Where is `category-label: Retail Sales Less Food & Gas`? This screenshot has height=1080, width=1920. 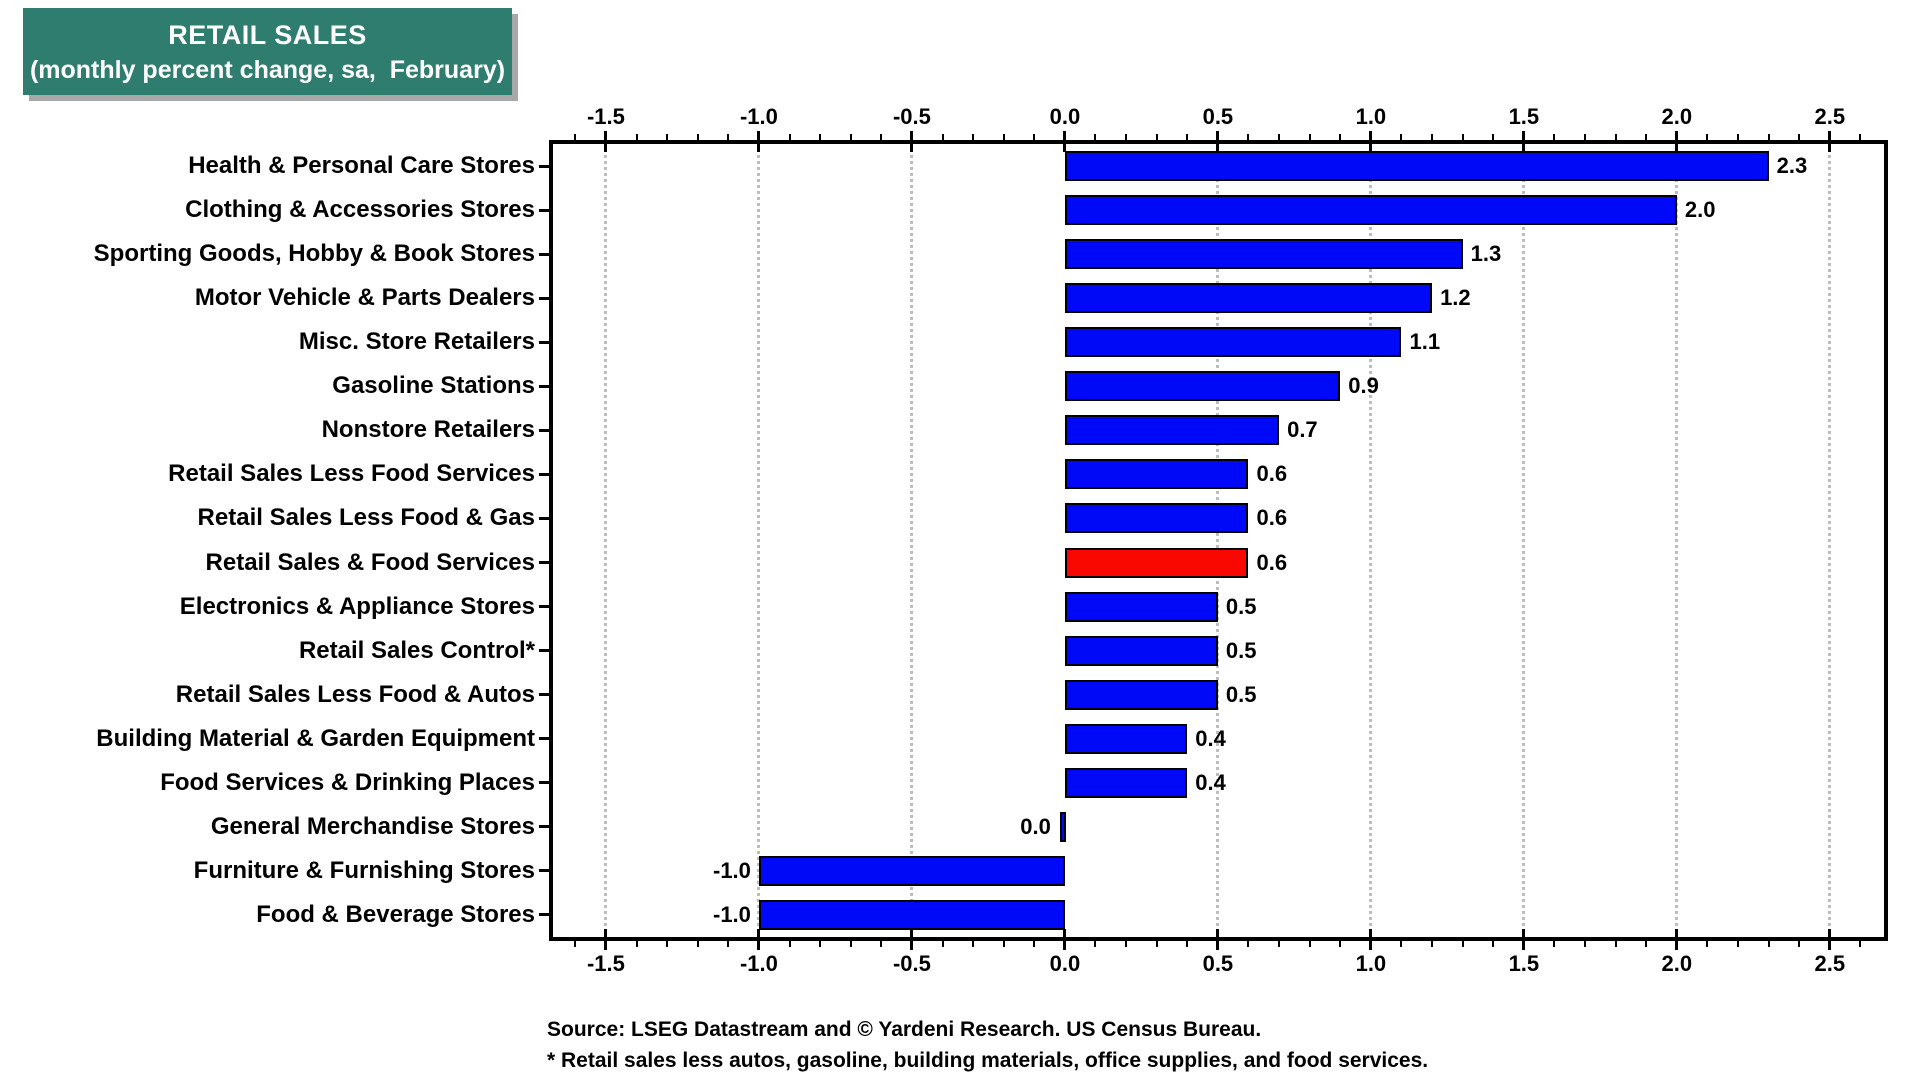 category-label: Retail Sales Less Food & Gas is located at coordinates (366, 518).